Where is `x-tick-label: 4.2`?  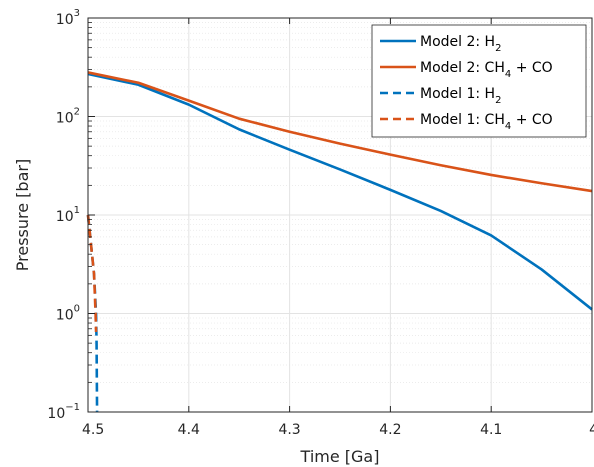 x-tick-label: 4.2 is located at coordinates (390, 430).